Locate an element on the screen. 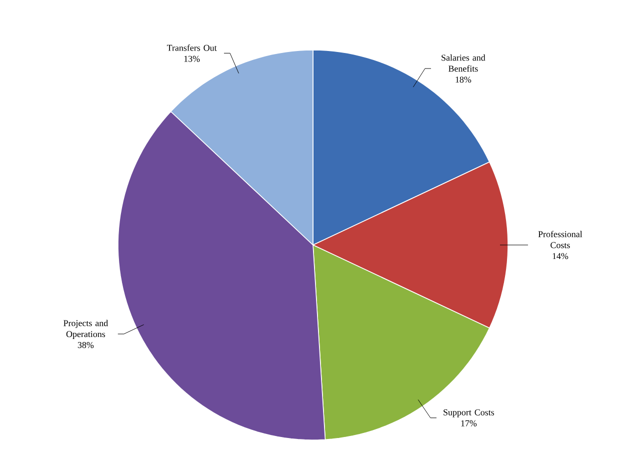  data-label: 13% is located at coordinates (192, 59).